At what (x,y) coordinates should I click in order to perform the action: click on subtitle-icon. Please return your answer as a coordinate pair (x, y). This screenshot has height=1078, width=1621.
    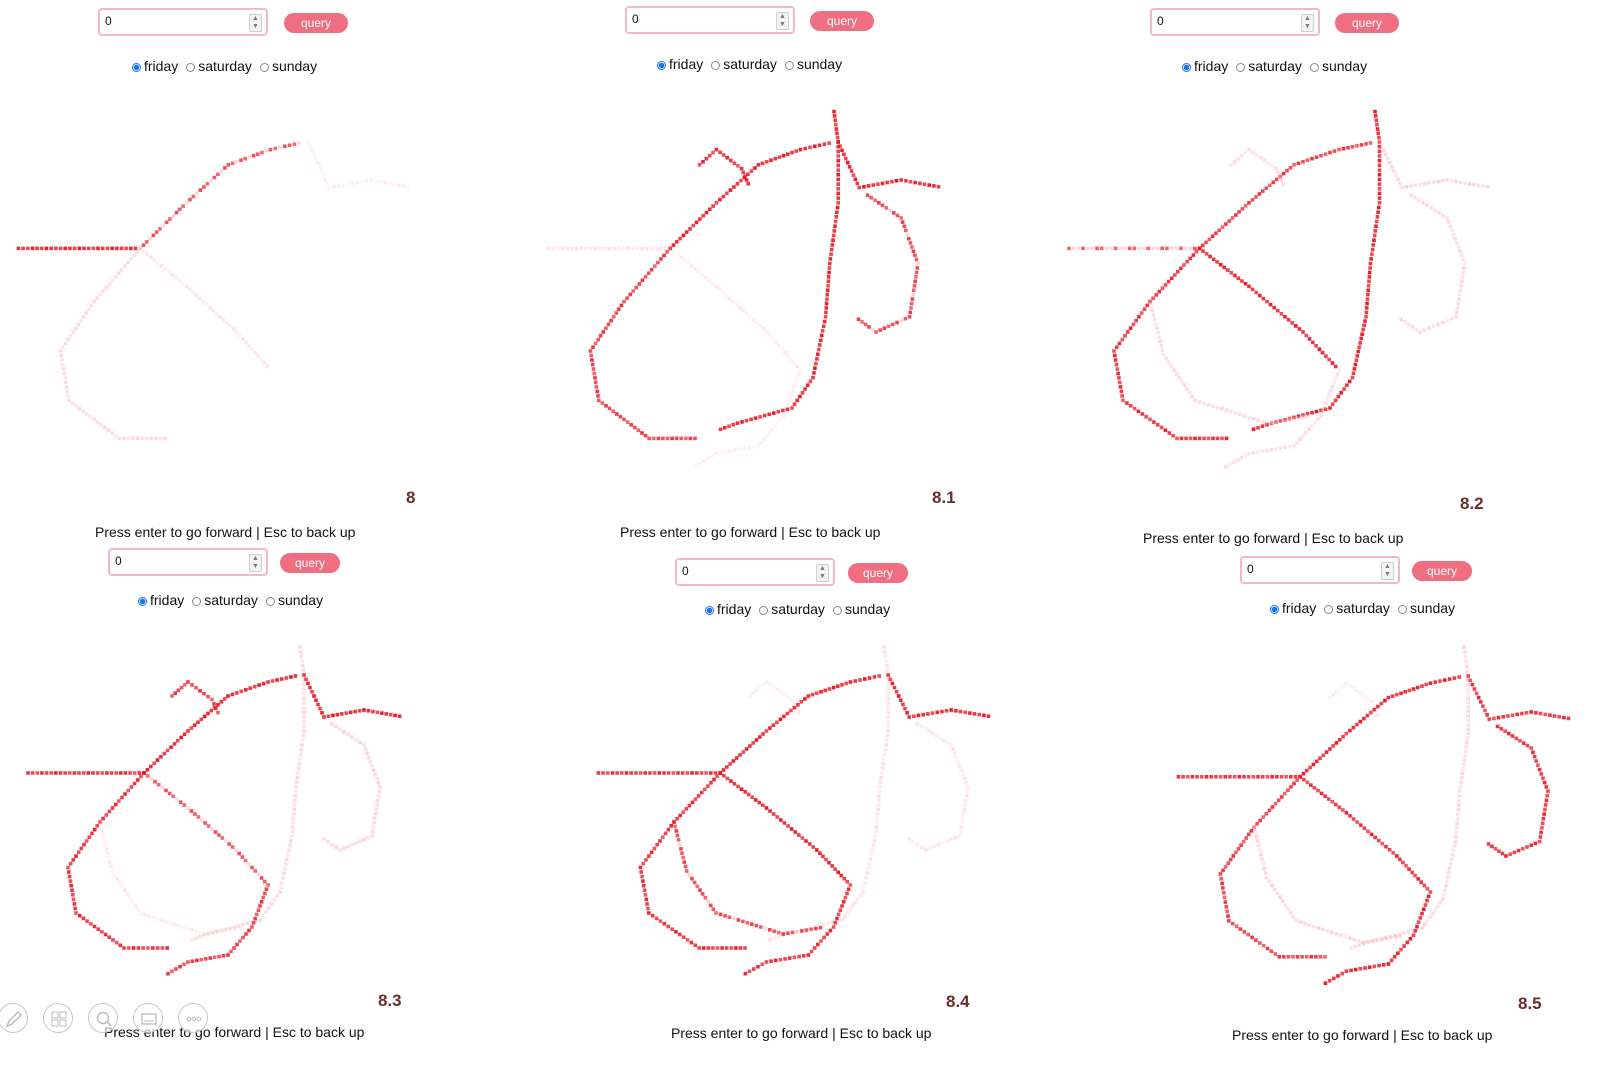
    Looking at the image, I should click on (148, 1018).